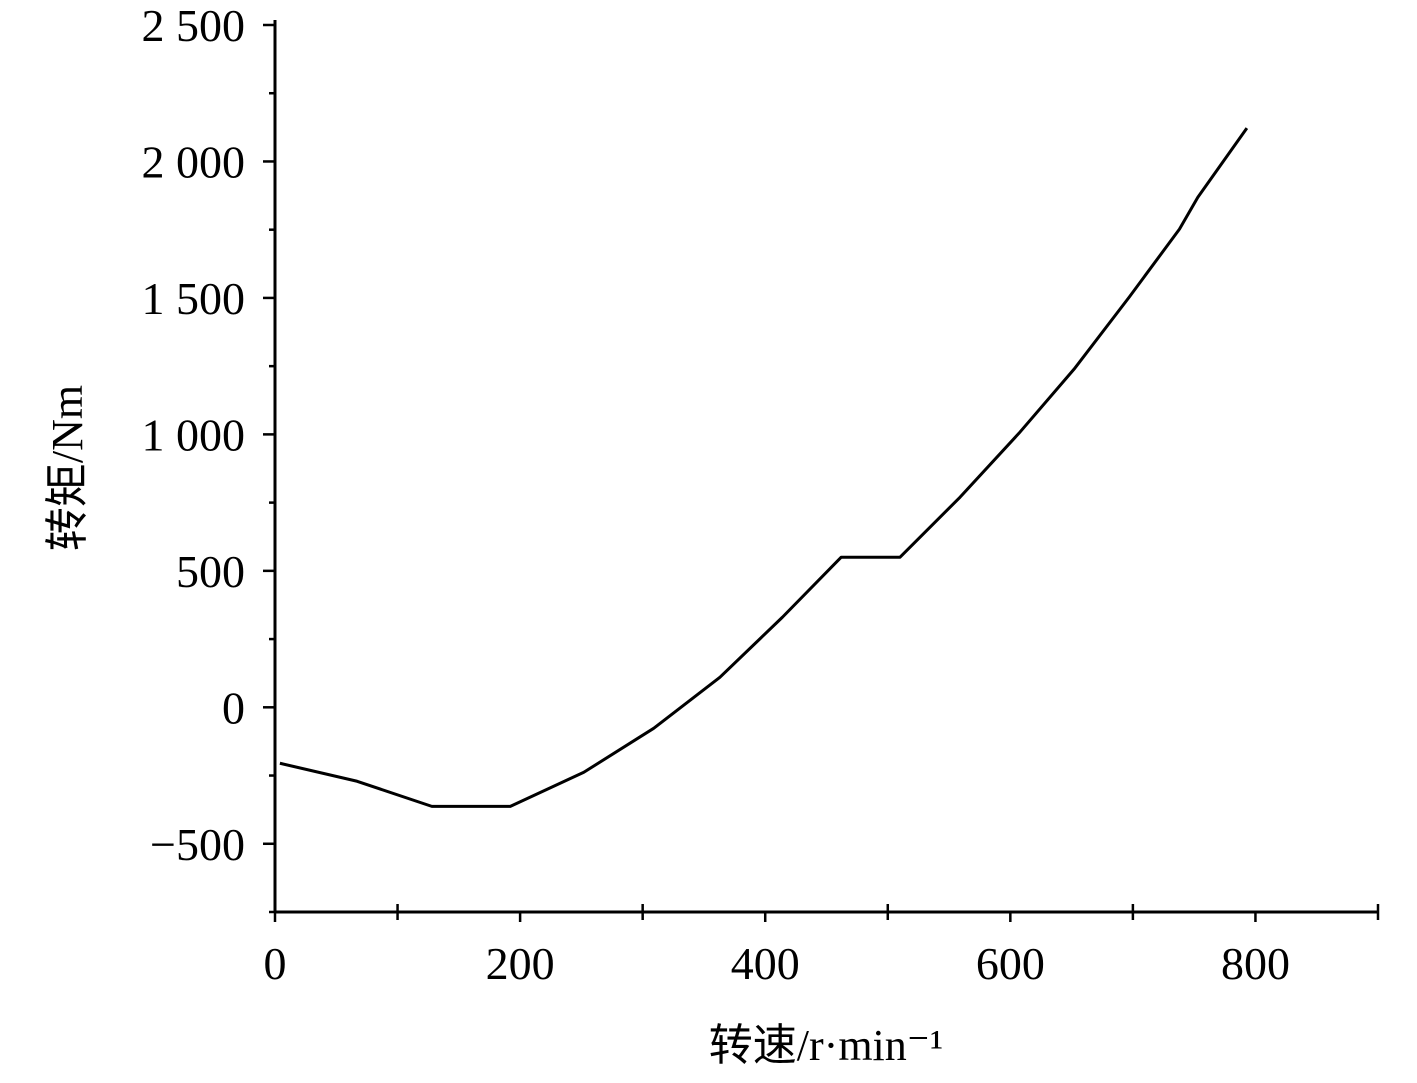 Image resolution: width=1417 pixels, height=1083 pixels. I want to click on y-tick-label: −500, so click(197, 844).